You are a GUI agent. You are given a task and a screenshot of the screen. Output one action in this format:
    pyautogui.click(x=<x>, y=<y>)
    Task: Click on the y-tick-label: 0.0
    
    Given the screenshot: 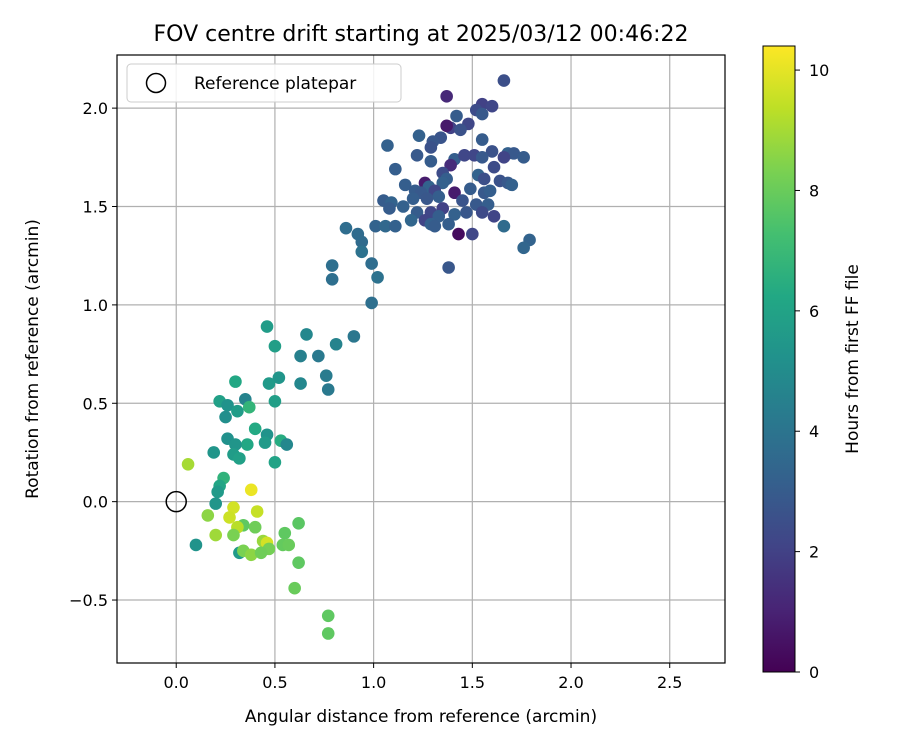 What is the action you would take?
    pyautogui.click(x=95, y=502)
    